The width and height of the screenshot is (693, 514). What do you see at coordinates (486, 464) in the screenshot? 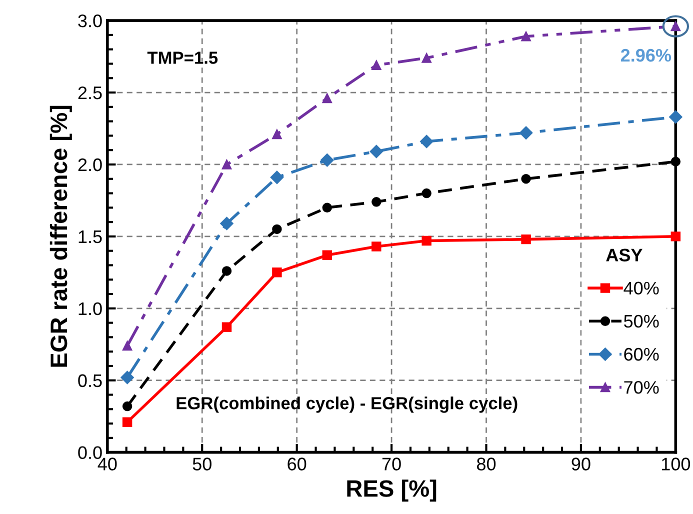
I see `x-tick-label: 80` at bounding box center [486, 464].